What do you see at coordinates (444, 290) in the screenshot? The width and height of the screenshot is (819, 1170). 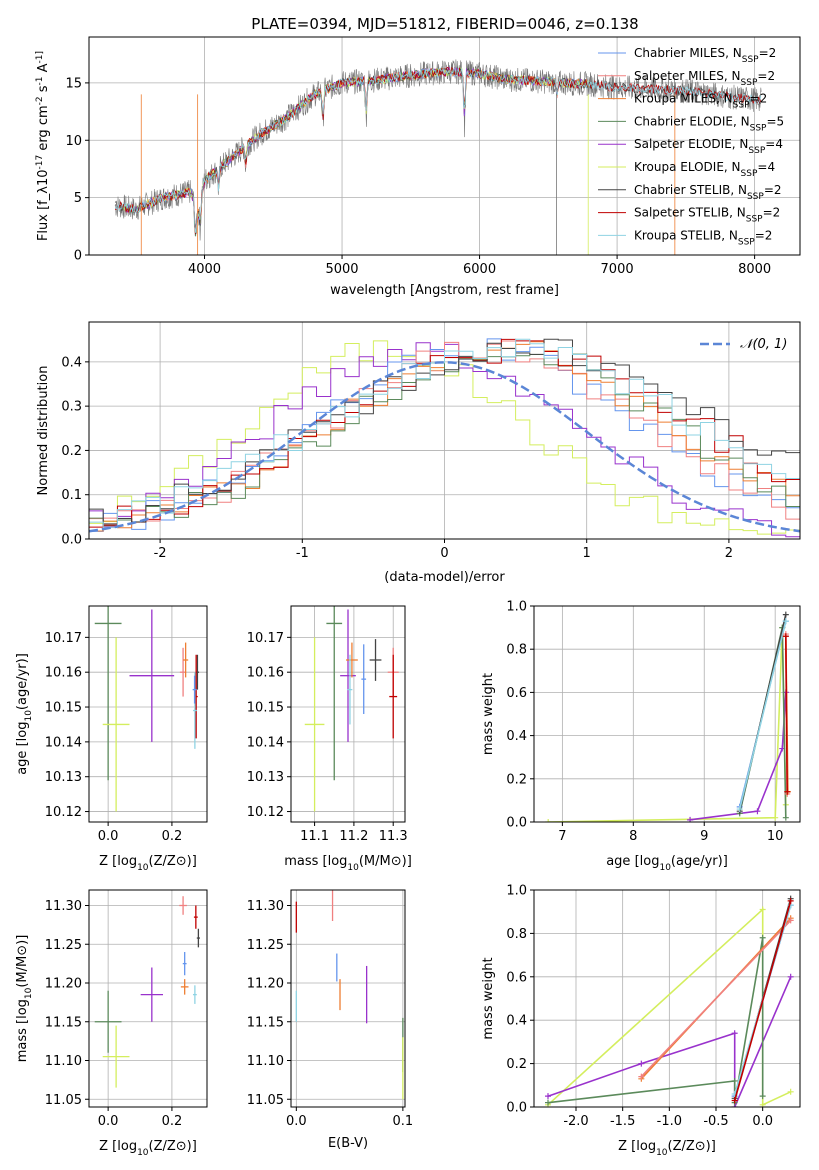 I see `x-axis-label: wavelength [Angstrom, rest frame]` at bounding box center [444, 290].